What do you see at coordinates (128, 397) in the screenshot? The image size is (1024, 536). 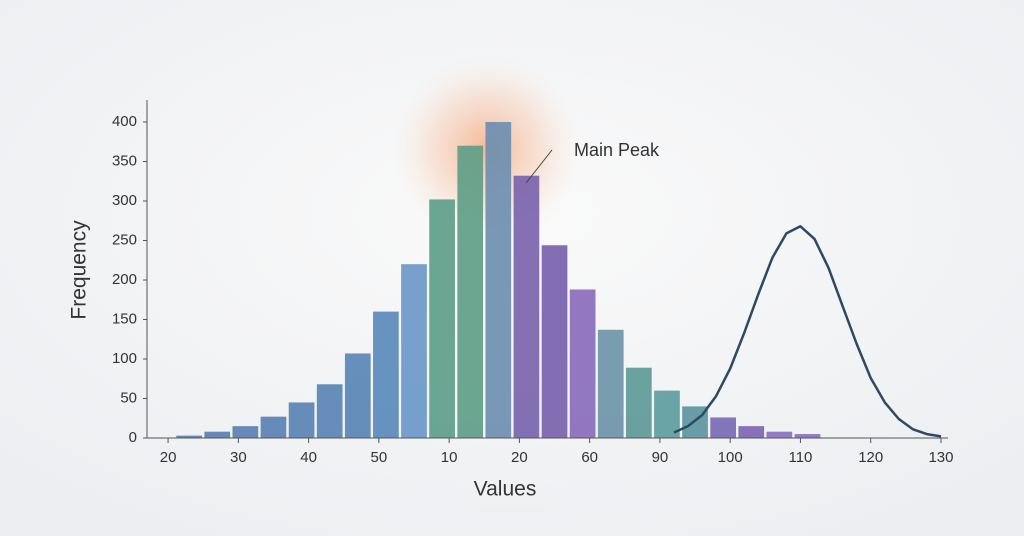 I see `y-tick-label: 50` at bounding box center [128, 397].